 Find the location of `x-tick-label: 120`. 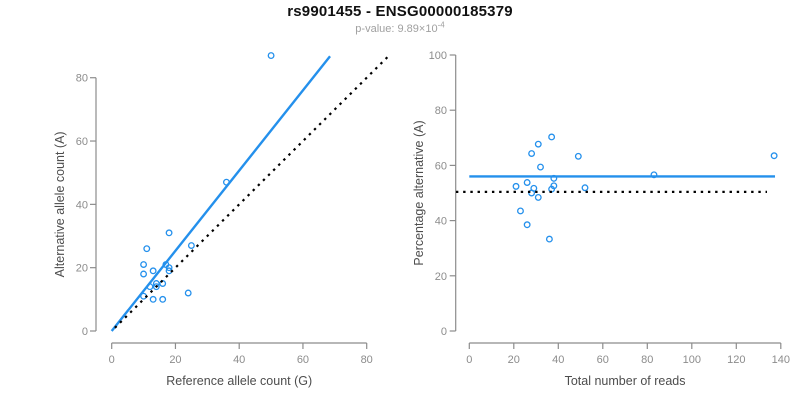

x-tick-label: 120 is located at coordinates (736, 360).